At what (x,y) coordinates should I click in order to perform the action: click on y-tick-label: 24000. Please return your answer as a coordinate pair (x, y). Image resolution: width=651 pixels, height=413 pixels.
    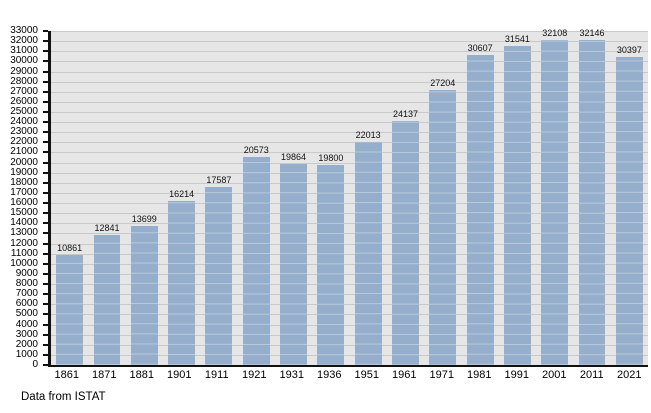
    Looking at the image, I should click on (24, 122).